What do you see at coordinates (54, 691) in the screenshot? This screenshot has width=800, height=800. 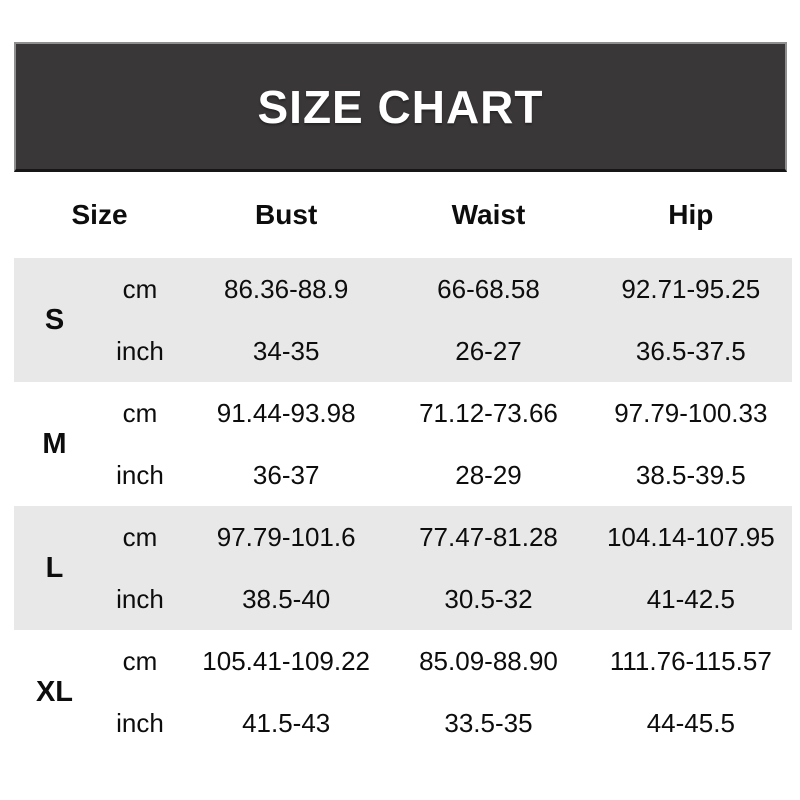 I see `size-label: XL` at bounding box center [54, 691].